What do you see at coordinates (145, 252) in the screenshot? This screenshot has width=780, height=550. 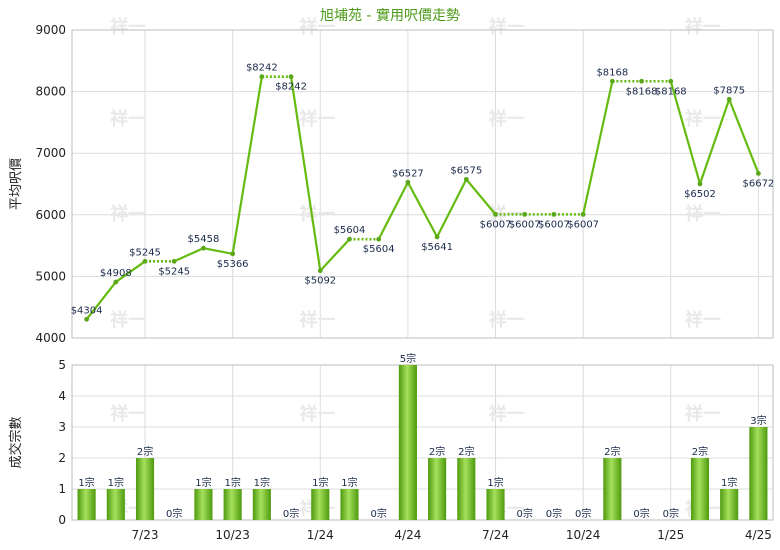 I see `price-point-label: $5245` at bounding box center [145, 252].